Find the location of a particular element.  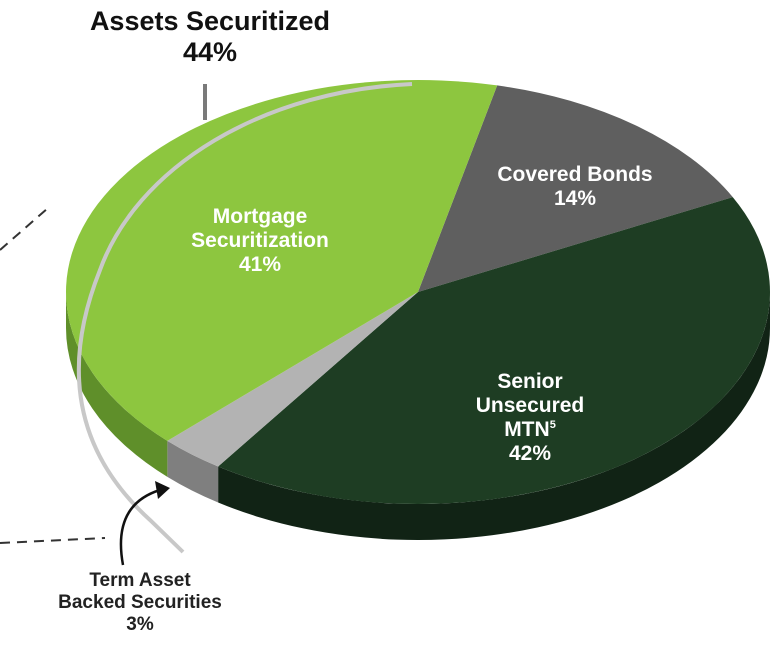

term-abs-label-line1: Term Asset is located at coordinates (140, 580).